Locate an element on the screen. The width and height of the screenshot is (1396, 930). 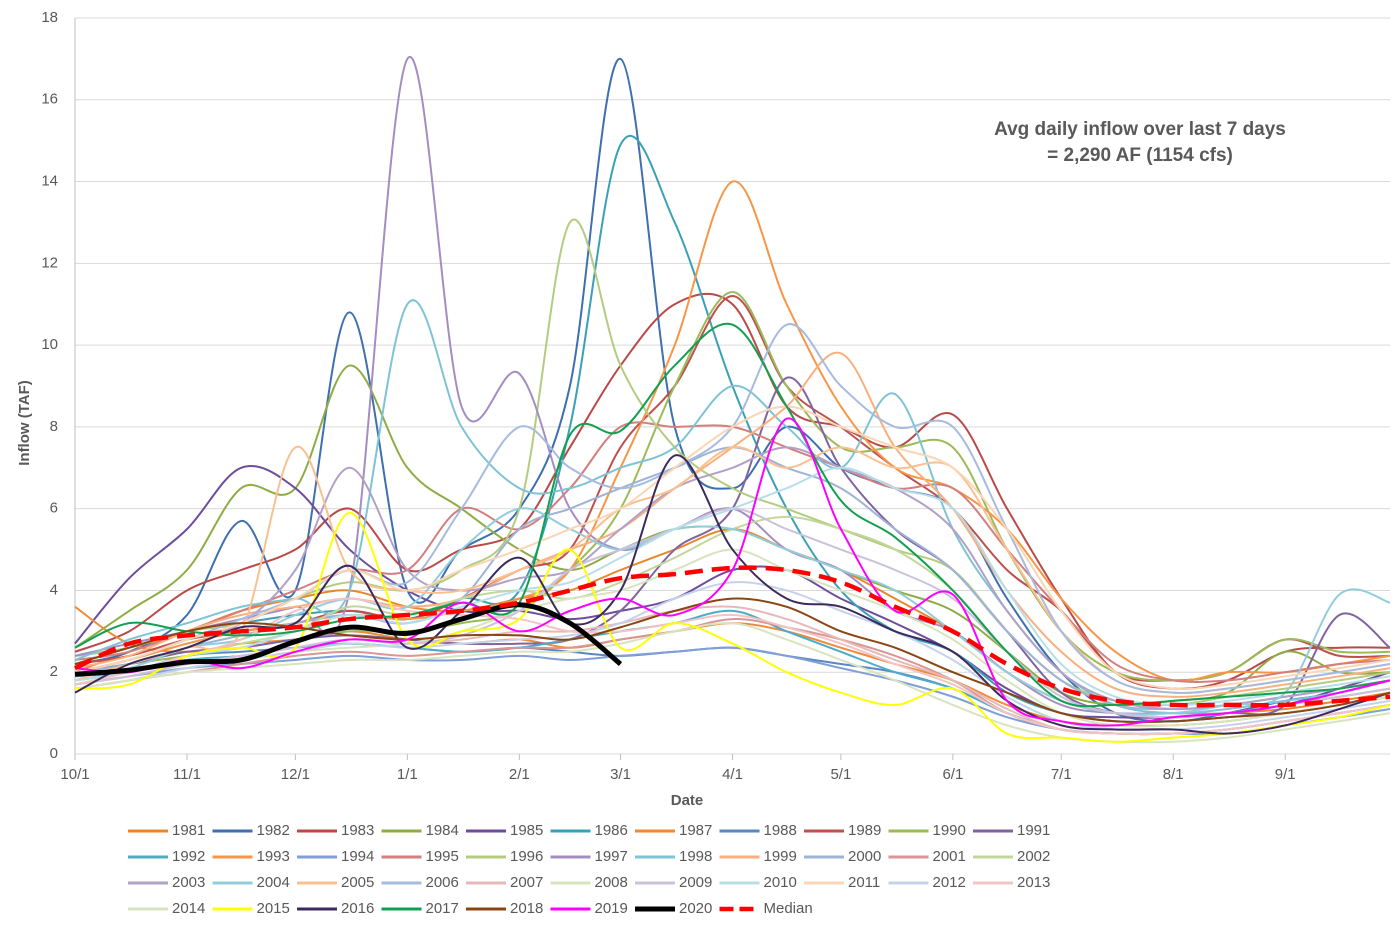
x-tick-label: 10/1 is located at coordinates (74, 774).